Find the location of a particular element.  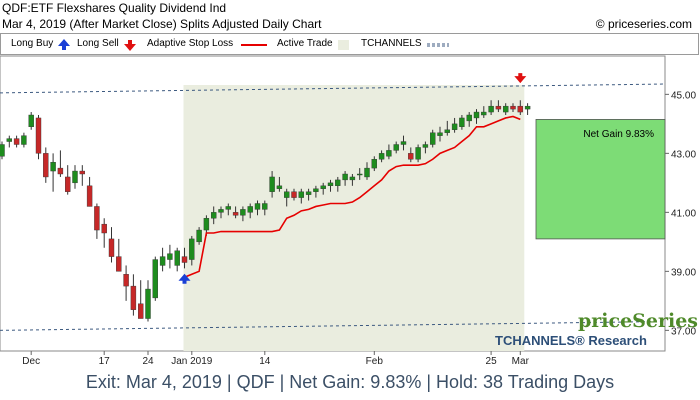

x-tick-label: 25 is located at coordinates (492, 361).